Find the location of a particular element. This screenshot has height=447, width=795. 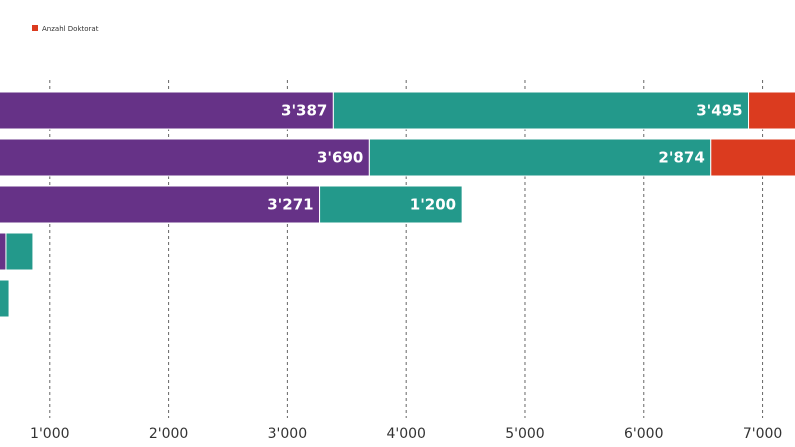

data-label: 3'387 is located at coordinates (304, 111).